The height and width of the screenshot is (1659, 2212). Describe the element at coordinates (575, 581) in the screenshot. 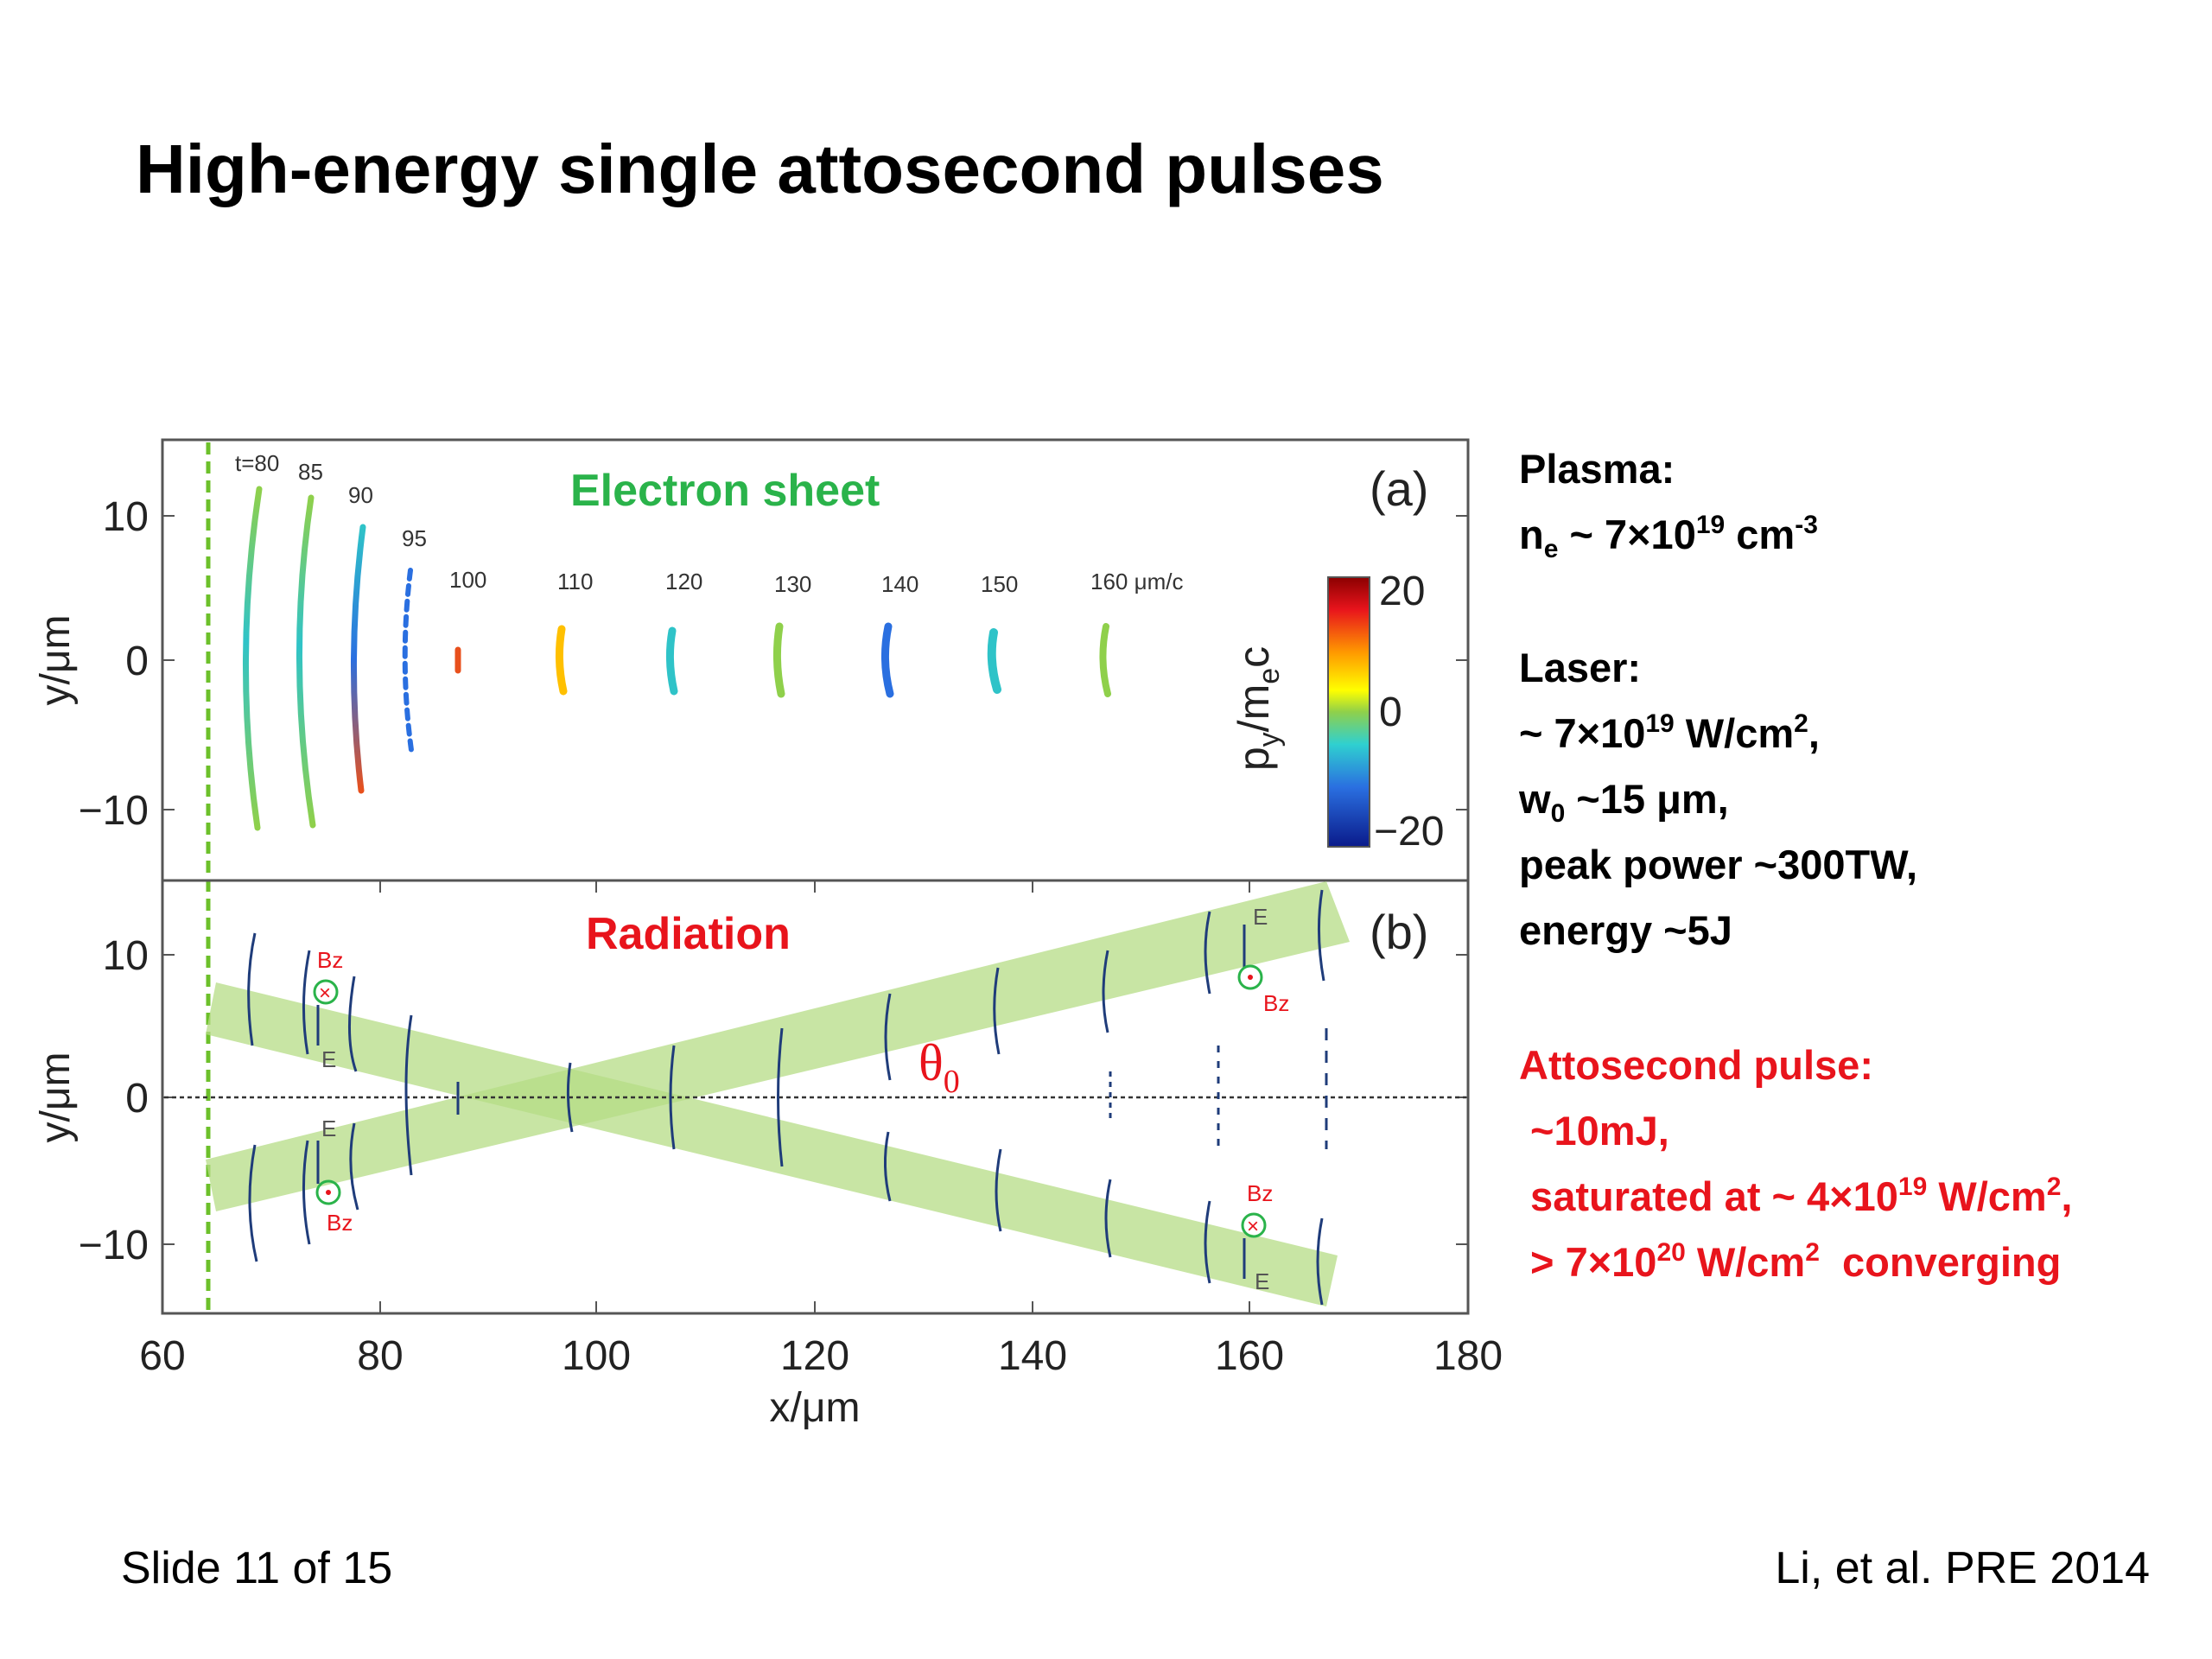

I see `time-label: 110` at that location.